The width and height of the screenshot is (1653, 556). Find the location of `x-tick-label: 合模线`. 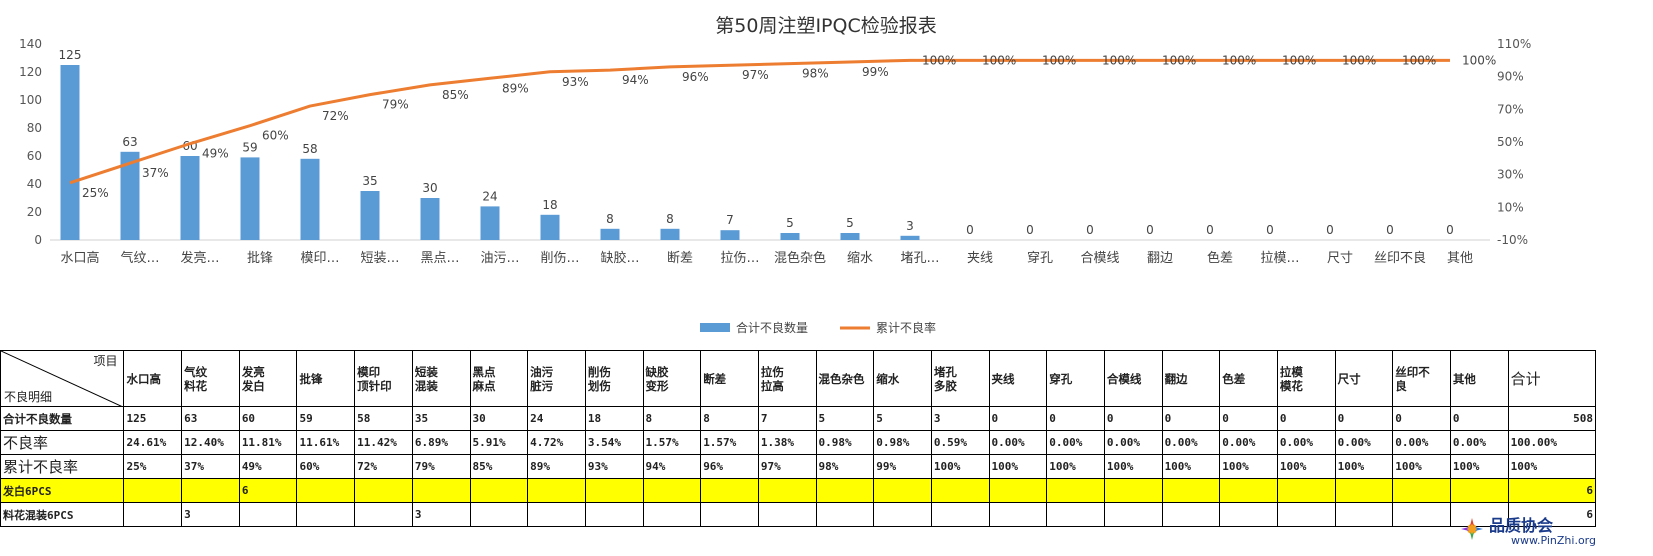

x-tick-label: 合模线 is located at coordinates (1099, 258).